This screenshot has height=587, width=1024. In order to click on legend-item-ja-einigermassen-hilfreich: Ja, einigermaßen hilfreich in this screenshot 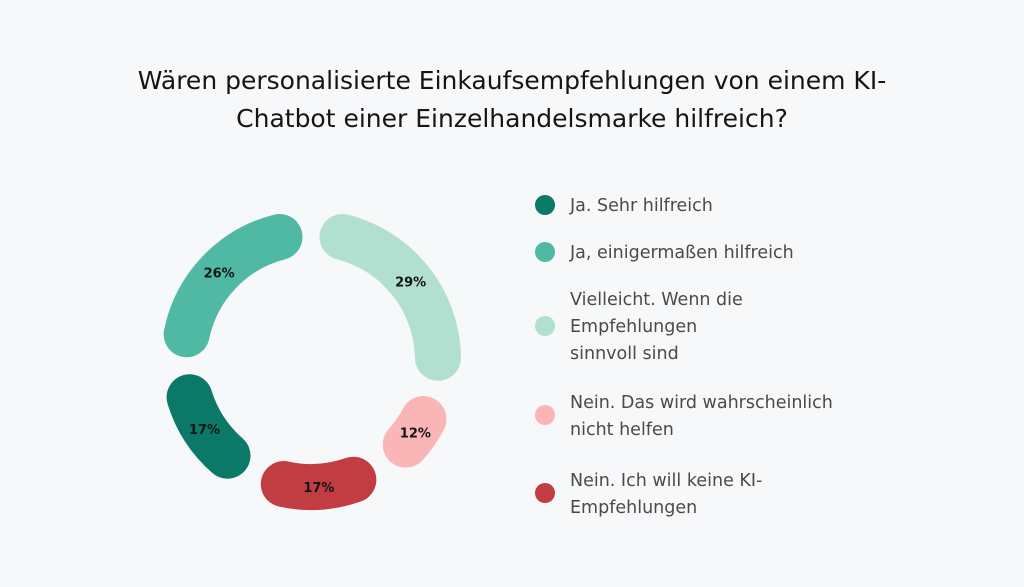, I will do `click(697, 253)`.